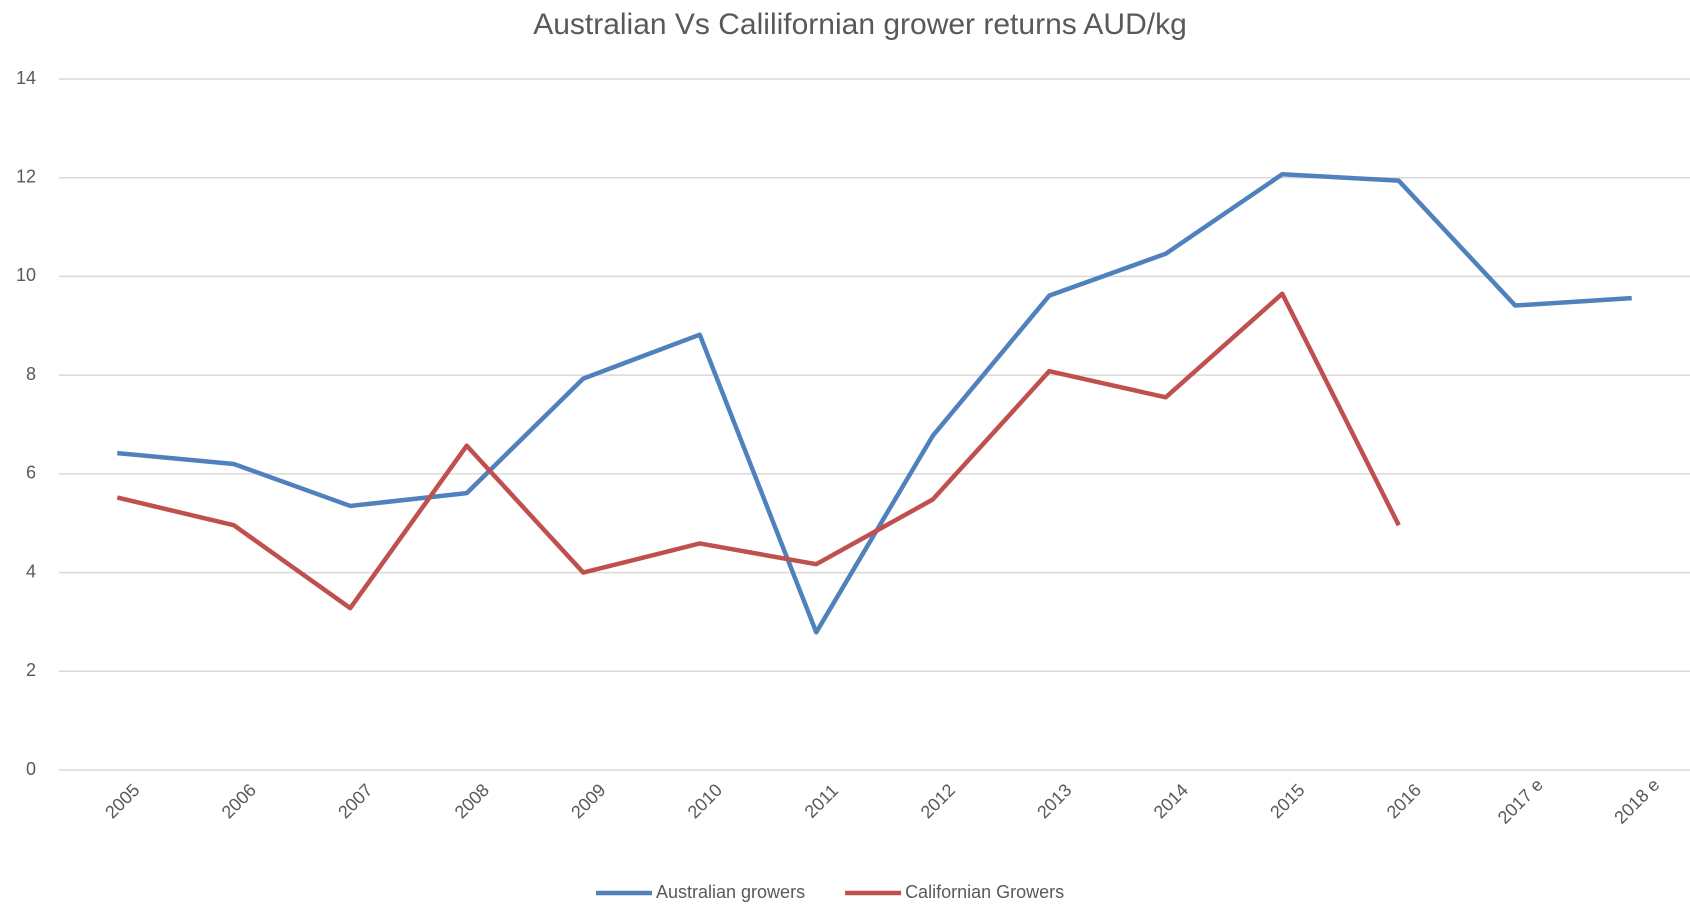  Describe the element at coordinates (122, 801) in the screenshot. I see `x-tick-label: 2005` at that location.